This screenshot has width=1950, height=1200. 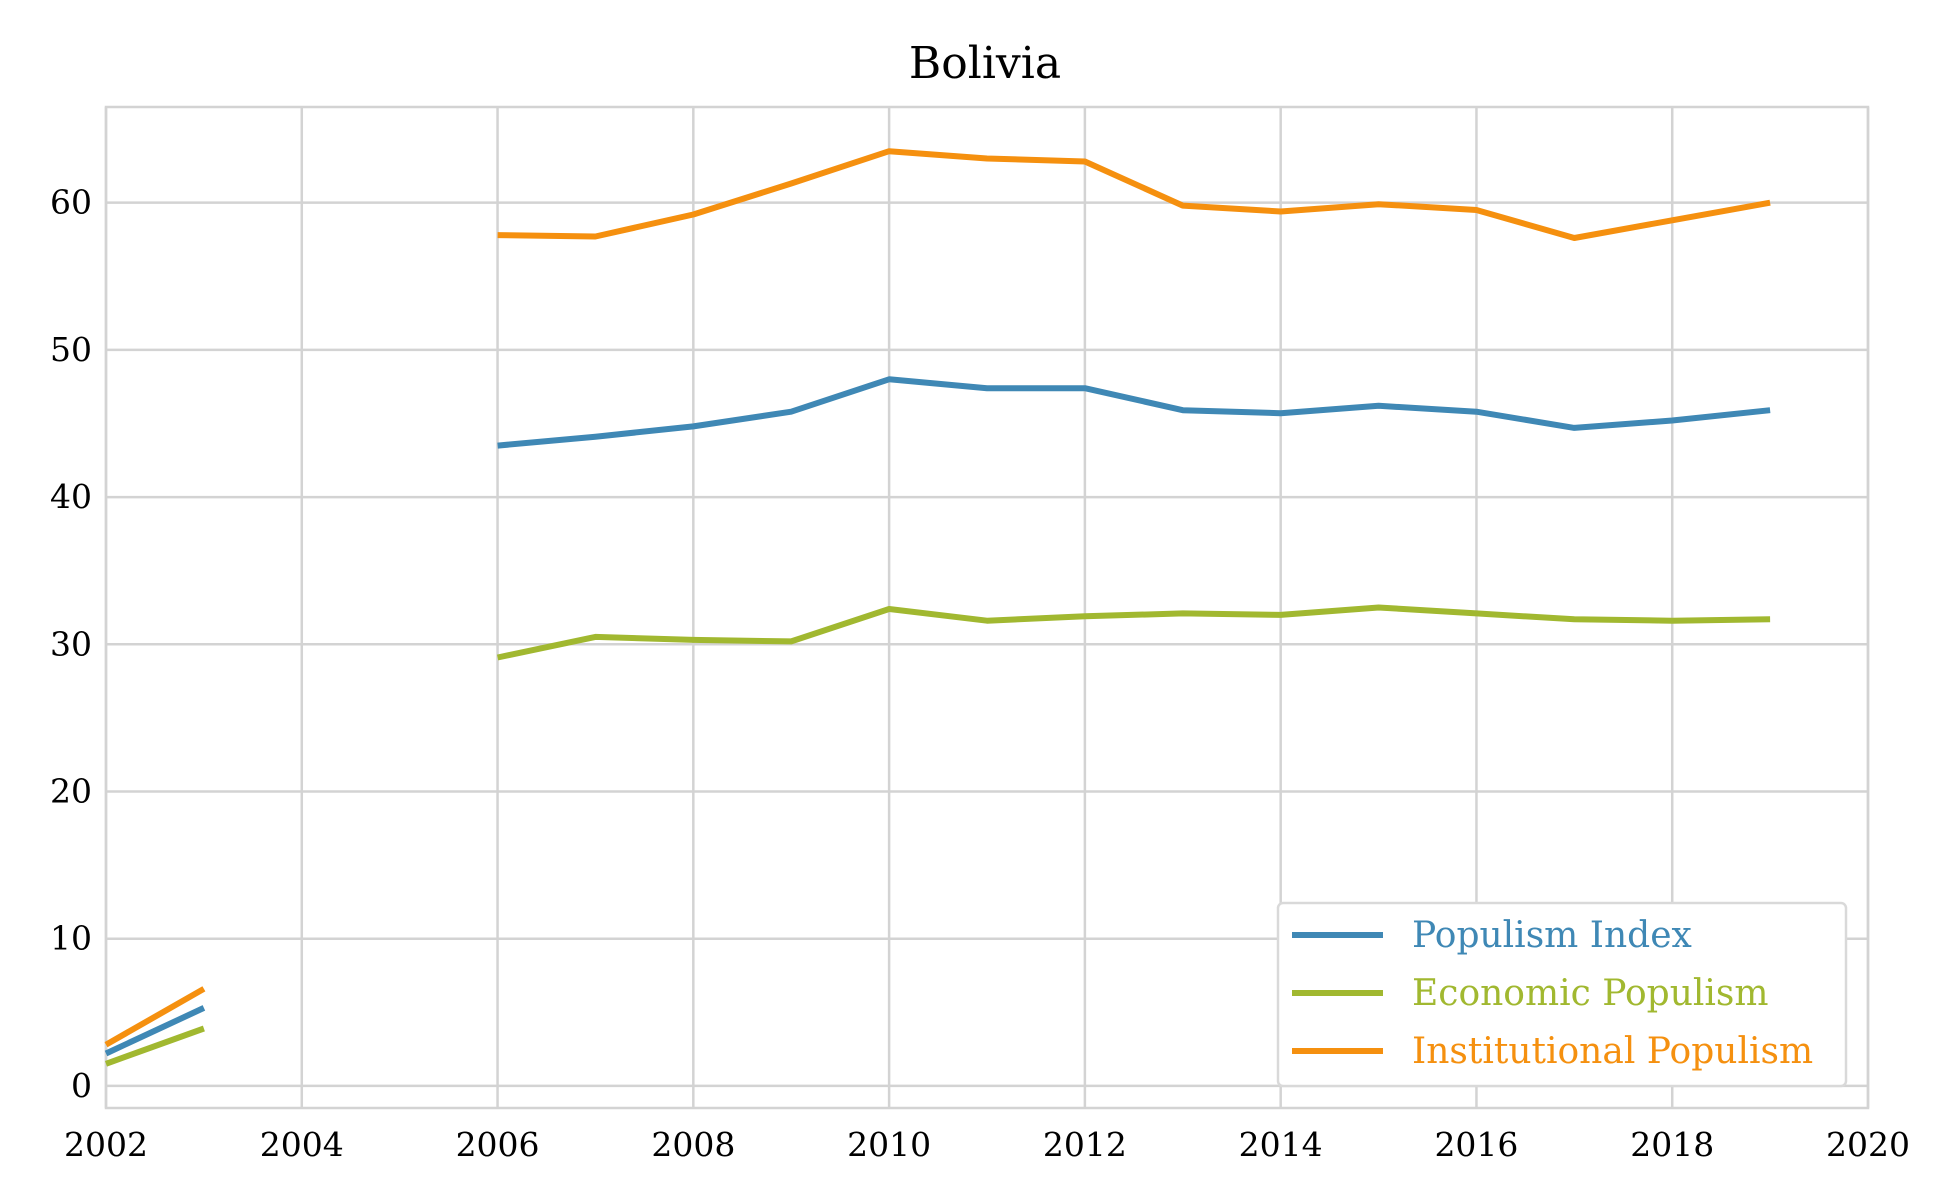 I want to click on x-tick-label: 2010, so click(x=889, y=1144).